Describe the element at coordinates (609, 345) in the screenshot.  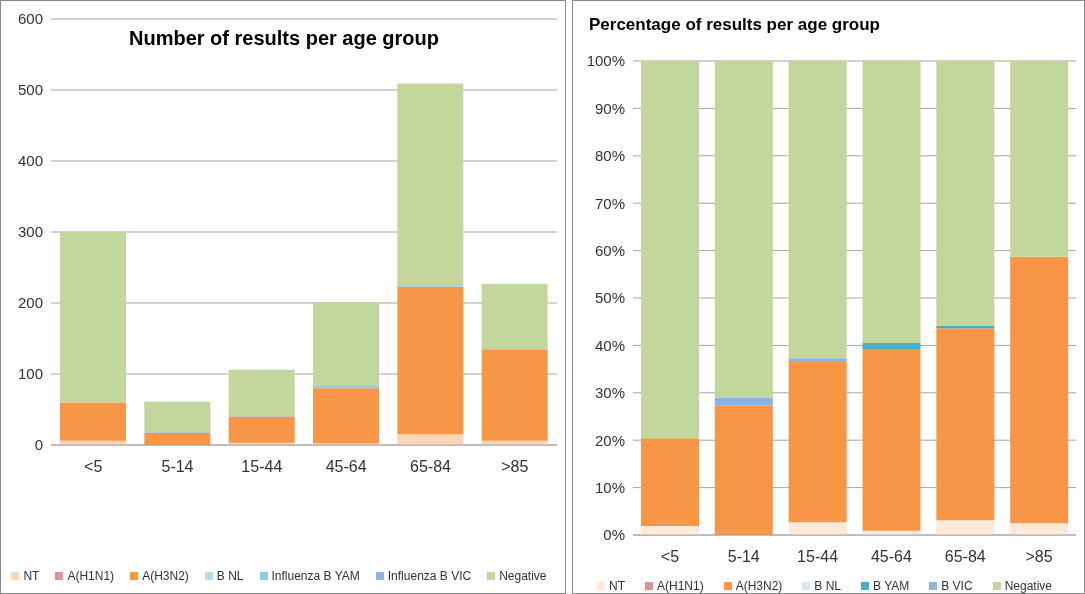
I see `y-tick-label: 40%` at that location.